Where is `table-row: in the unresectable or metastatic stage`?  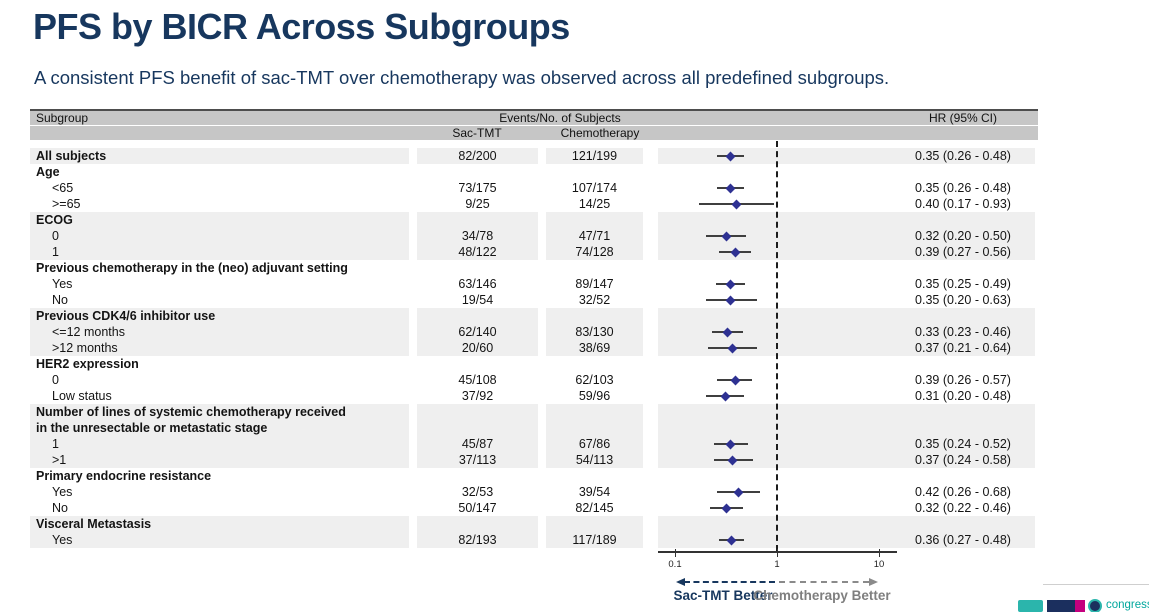 table-row: in the unresectable or metastatic stage is located at coordinates (534, 428).